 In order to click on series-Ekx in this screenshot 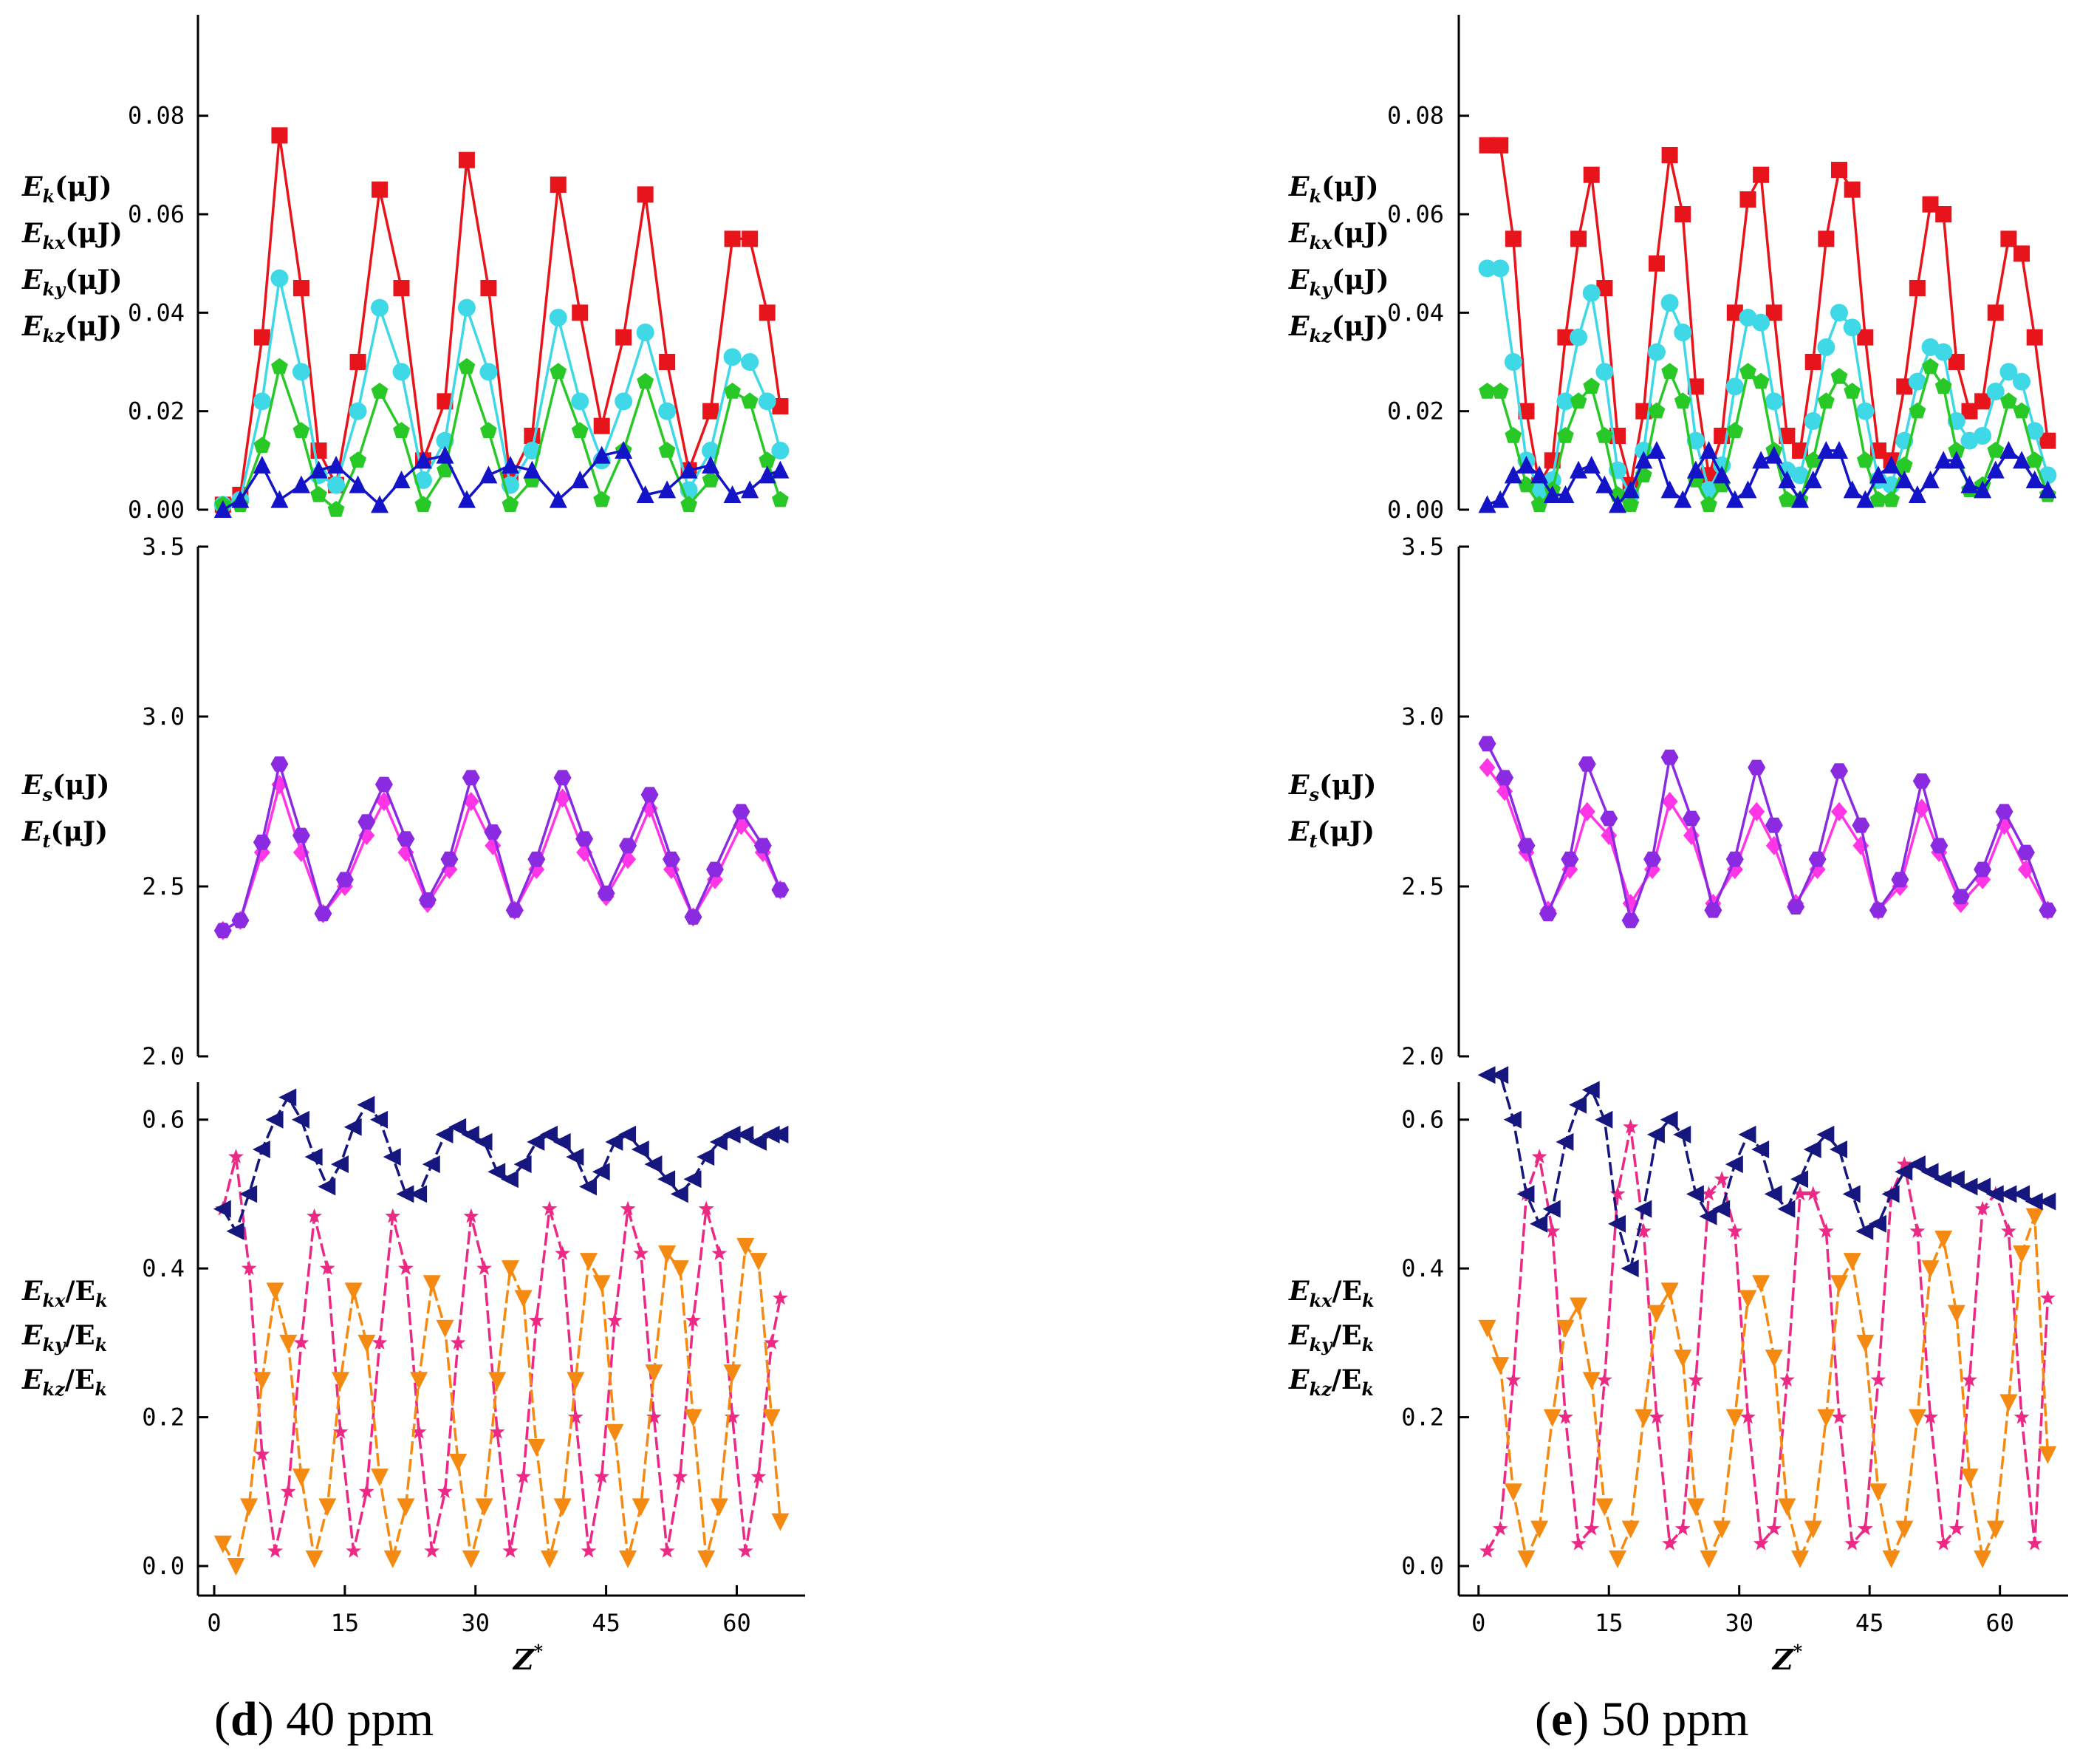, I will do `click(1767, 381)`.